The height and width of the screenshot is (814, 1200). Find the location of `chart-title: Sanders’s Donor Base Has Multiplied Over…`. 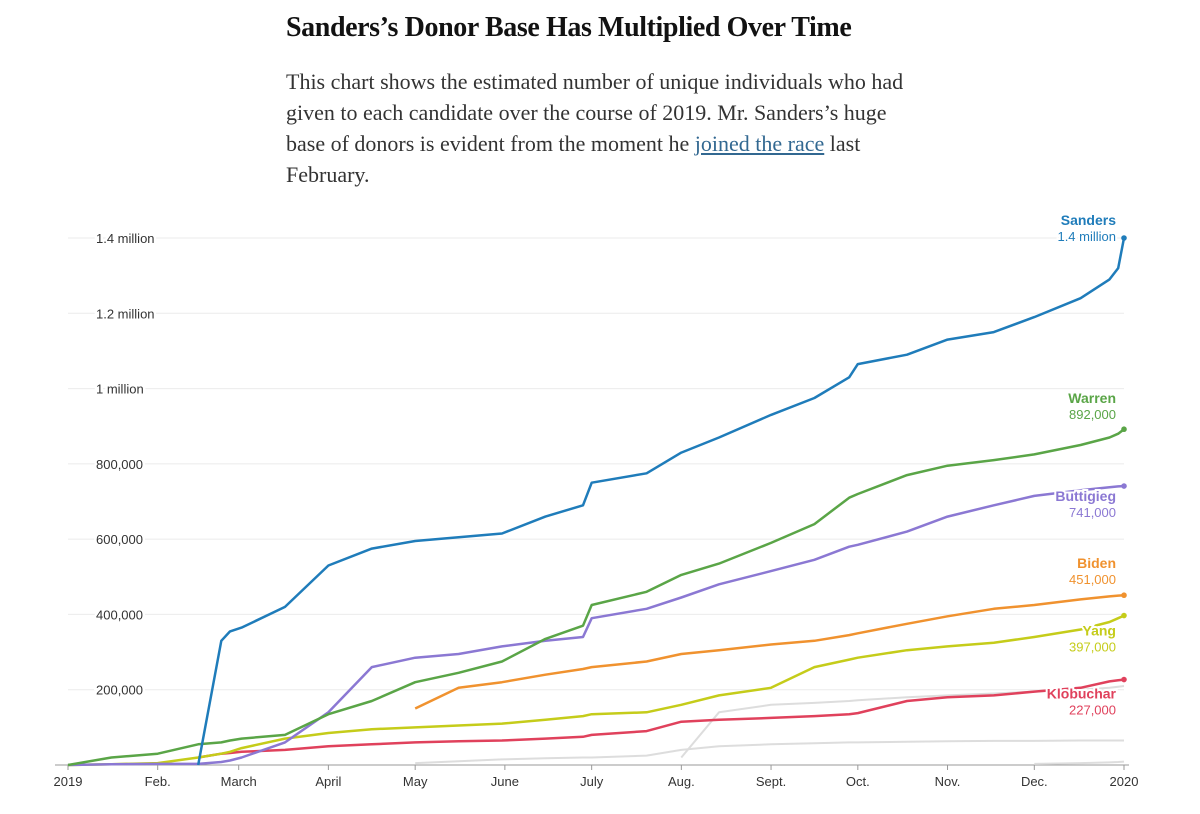

chart-title: Sanders’s Donor Base Has Multiplied Over… is located at coordinates (569, 27).